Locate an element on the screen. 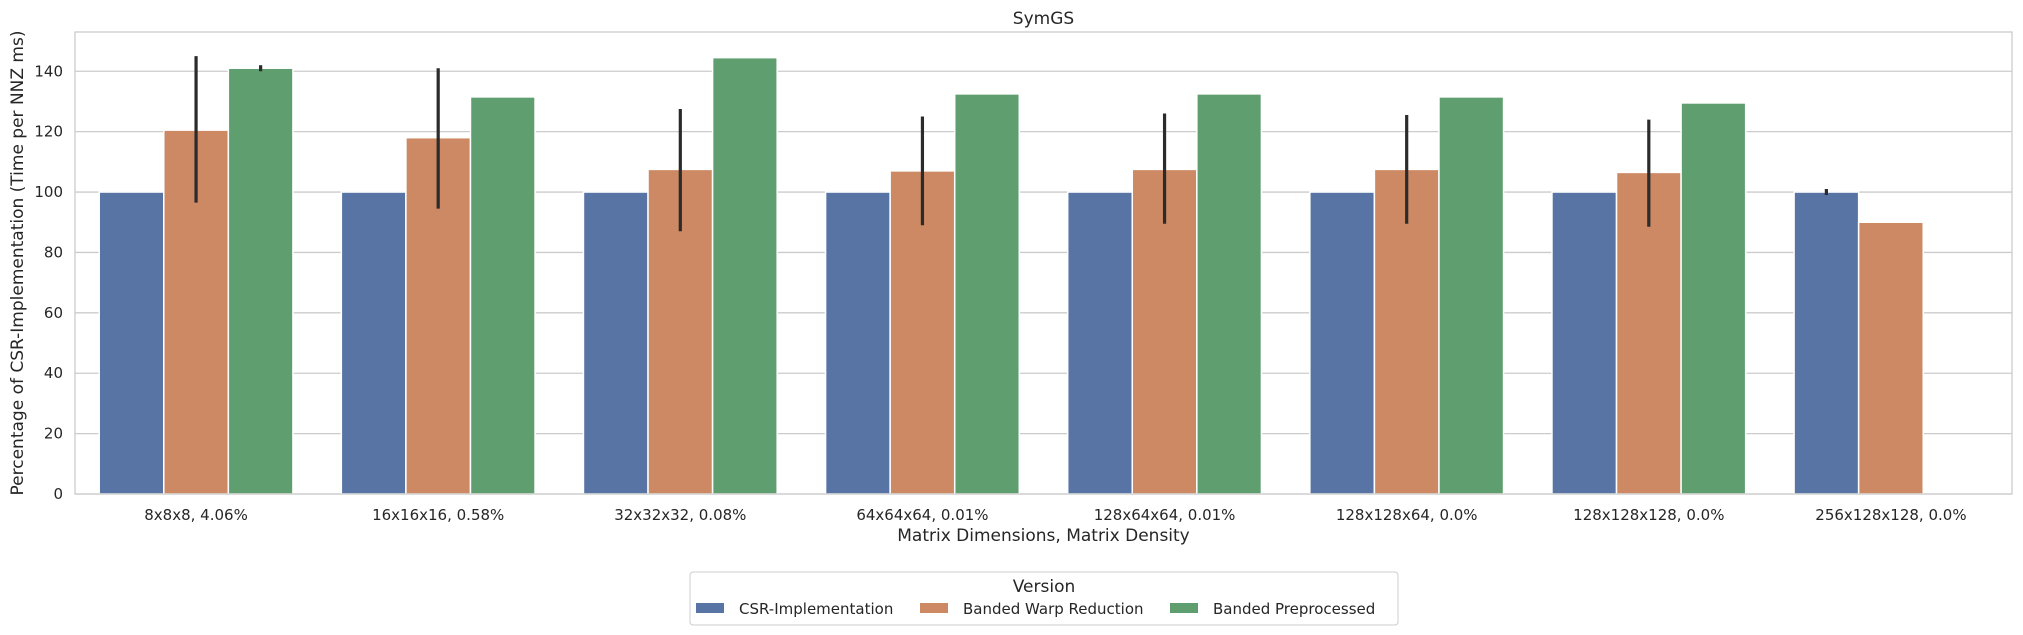  legend-label: Banded Preprocessed is located at coordinates (1294, 609).